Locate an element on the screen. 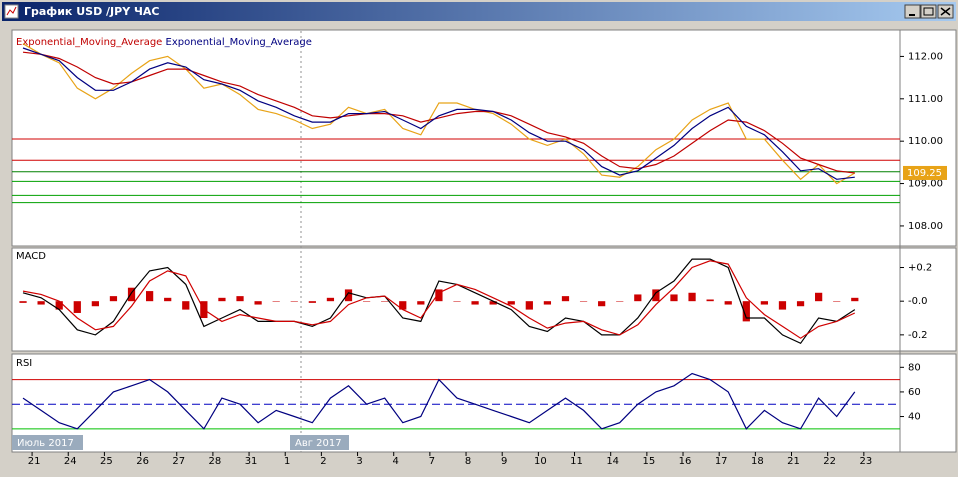 Image resolution: width=958 pixels, height=477 pixels. x-tick-label: 25 is located at coordinates (106, 461).